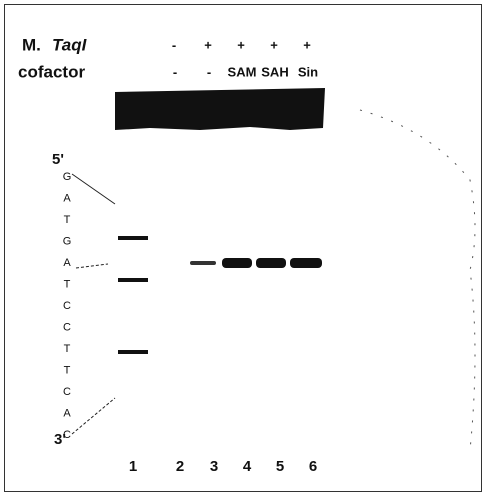 This screenshot has width=487, height=497. Describe the element at coordinates (133, 466) in the screenshot. I see `lane-number: 1` at that location.